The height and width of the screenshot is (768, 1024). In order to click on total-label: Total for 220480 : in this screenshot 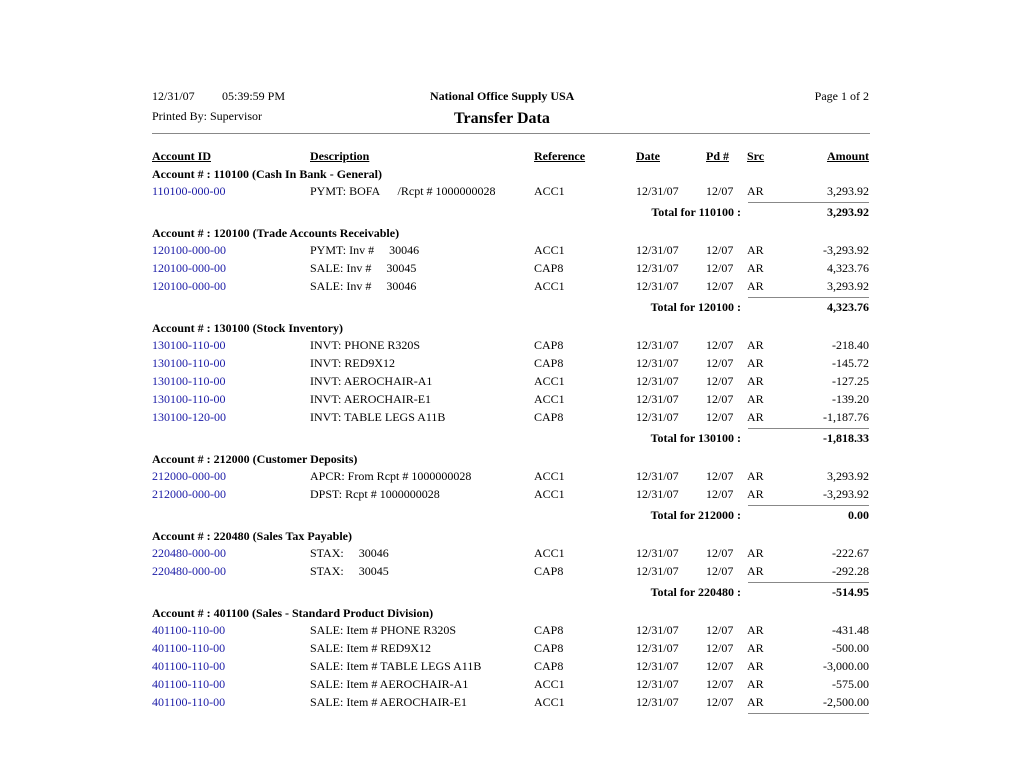, I will do `click(695, 592)`.